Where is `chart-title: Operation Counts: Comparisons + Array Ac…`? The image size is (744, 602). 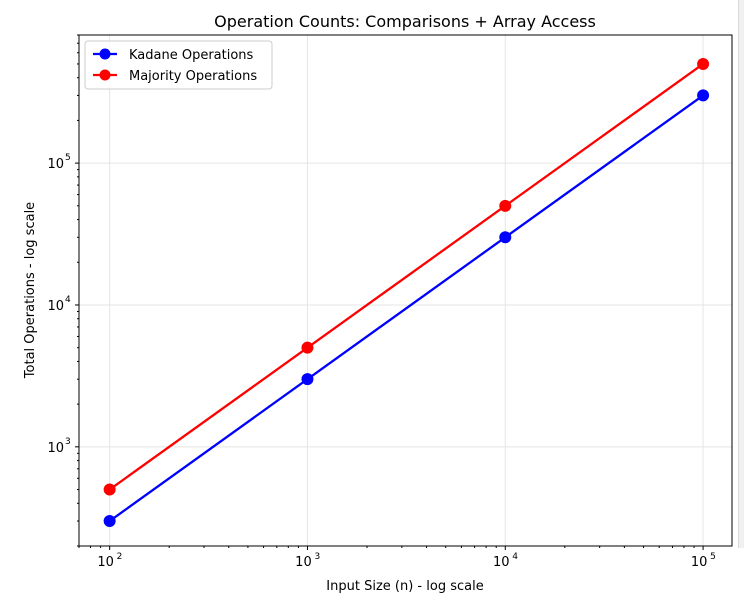
chart-title: Operation Counts: Comparisons + Array Ac… is located at coordinates (405, 21).